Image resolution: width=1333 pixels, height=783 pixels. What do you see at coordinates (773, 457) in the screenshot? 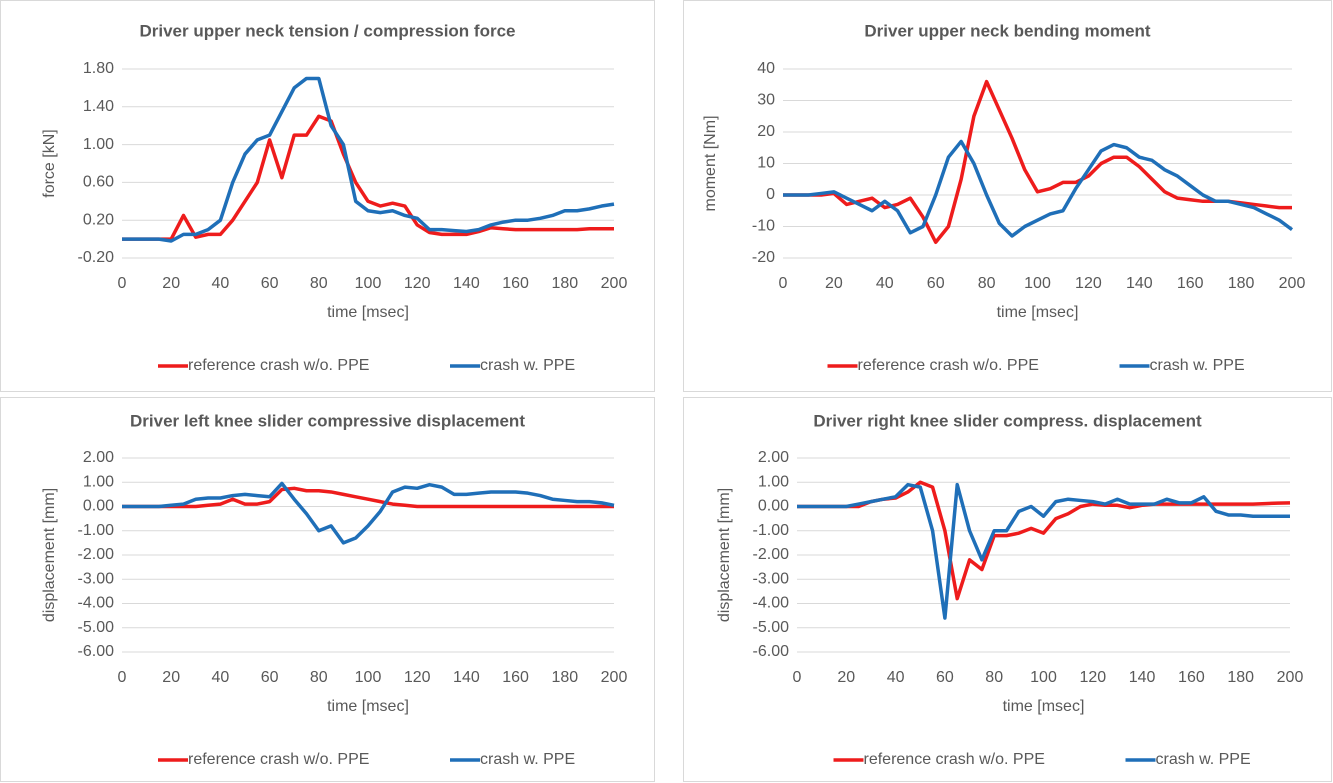
I see `y-tick-label: 2.00` at bounding box center [773, 457].